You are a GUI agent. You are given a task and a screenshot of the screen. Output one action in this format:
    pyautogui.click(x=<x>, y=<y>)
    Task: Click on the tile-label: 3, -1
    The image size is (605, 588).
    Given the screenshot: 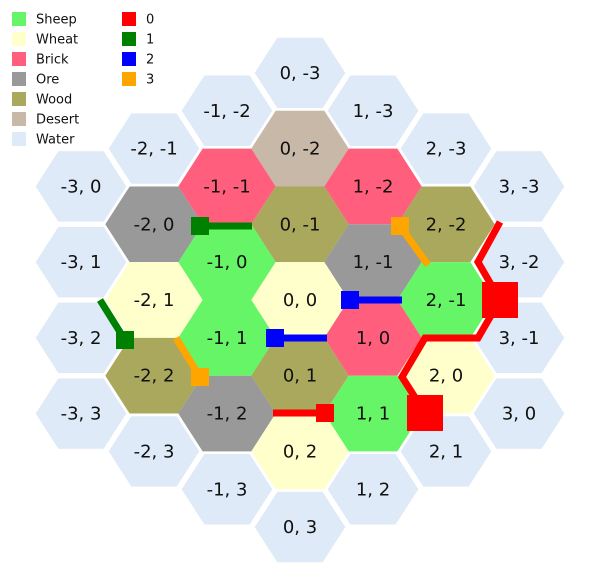 What is the action you would take?
    pyautogui.click(x=519, y=338)
    